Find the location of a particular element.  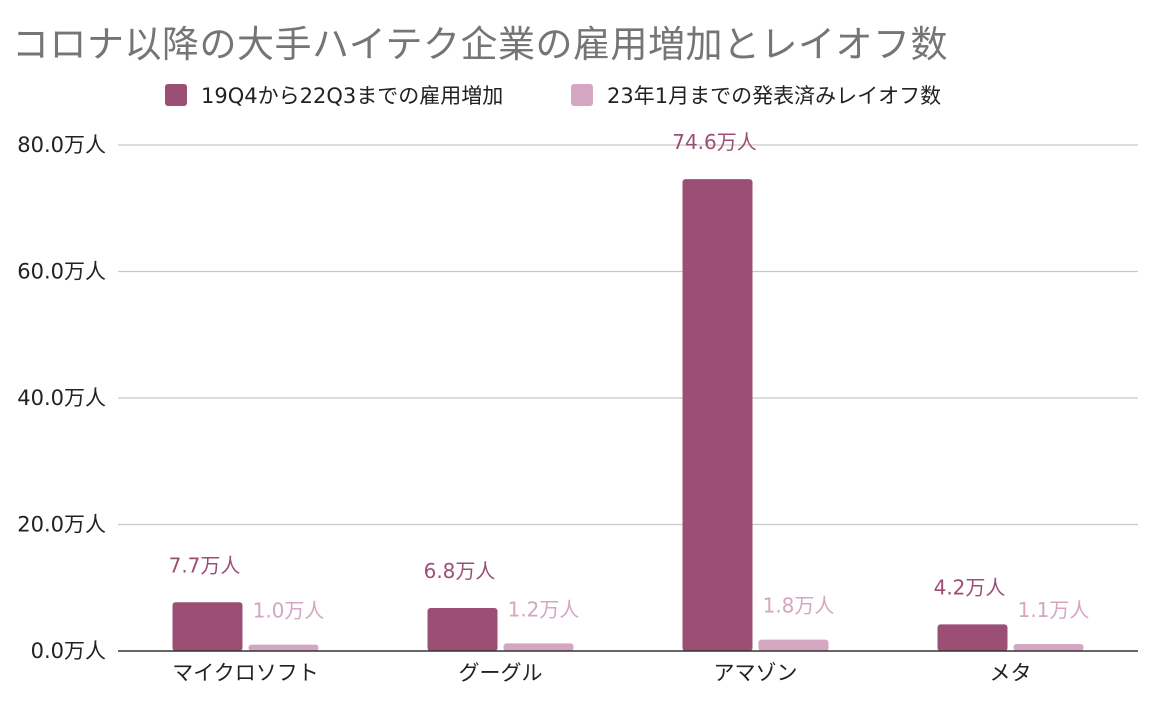

data-label-layoffs: 1.8万人 is located at coordinates (799, 606).